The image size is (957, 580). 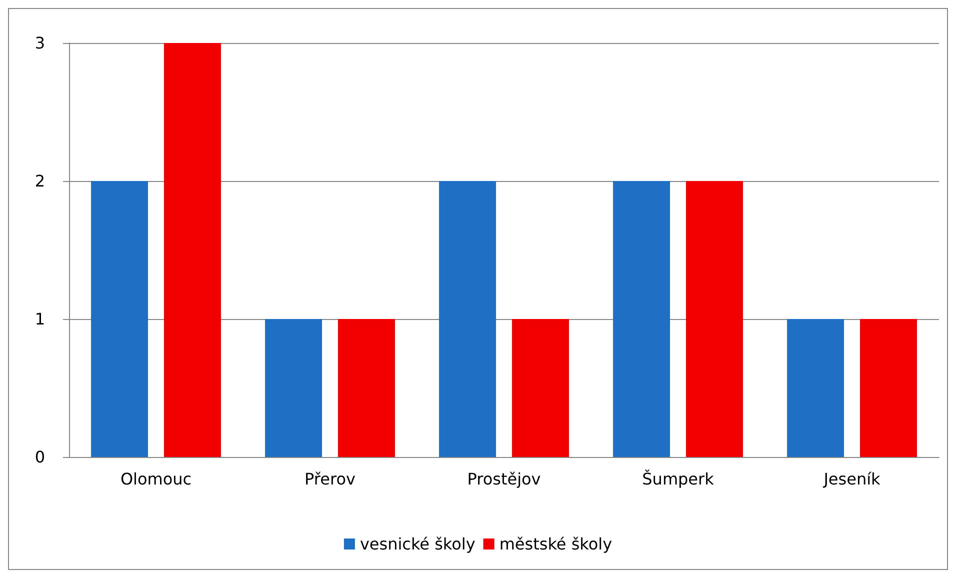 What do you see at coordinates (678, 479) in the screenshot?
I see `x-tick-label: Šumperk` at bounding box center [678, 479].